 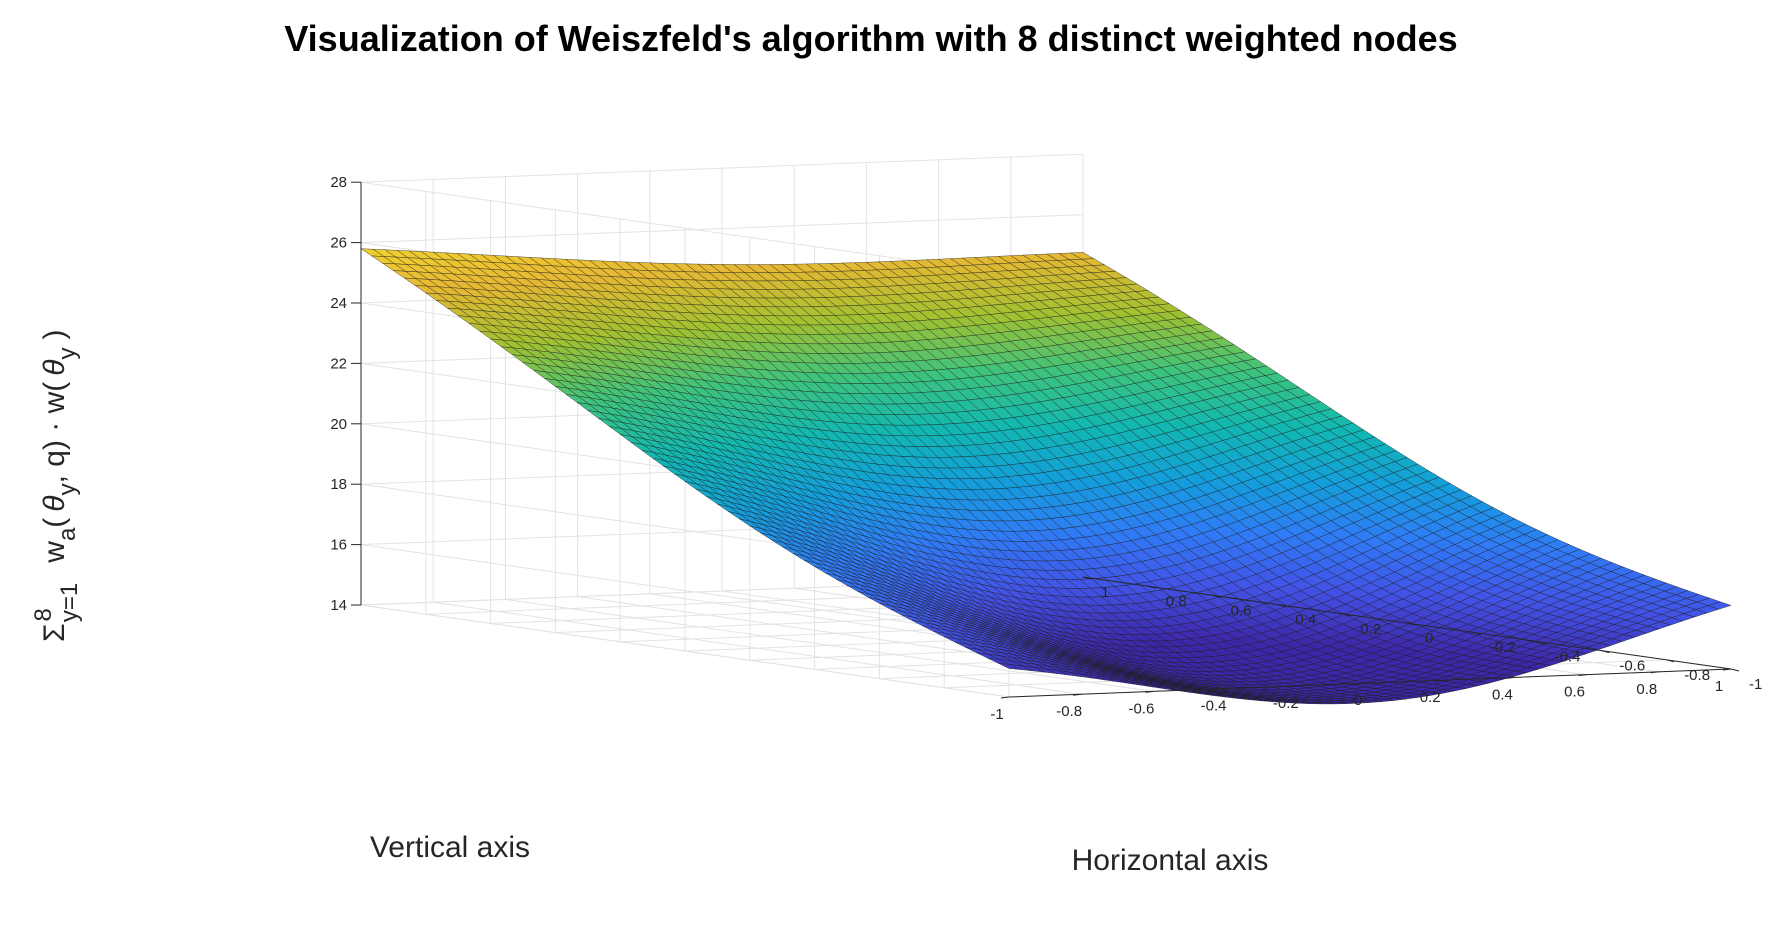 What do you see at coordinates (1568, 656) in the screenshot?
I see `y-tick-label: -0.4` at bounding box center [1568, 656].